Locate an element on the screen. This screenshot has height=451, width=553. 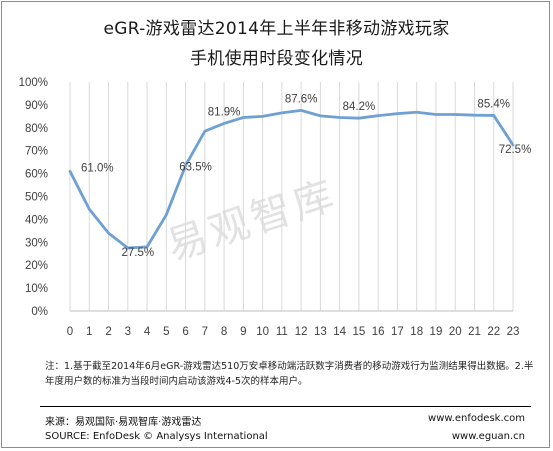
x-tick-label: 2 is located at coordinates (108, 332).